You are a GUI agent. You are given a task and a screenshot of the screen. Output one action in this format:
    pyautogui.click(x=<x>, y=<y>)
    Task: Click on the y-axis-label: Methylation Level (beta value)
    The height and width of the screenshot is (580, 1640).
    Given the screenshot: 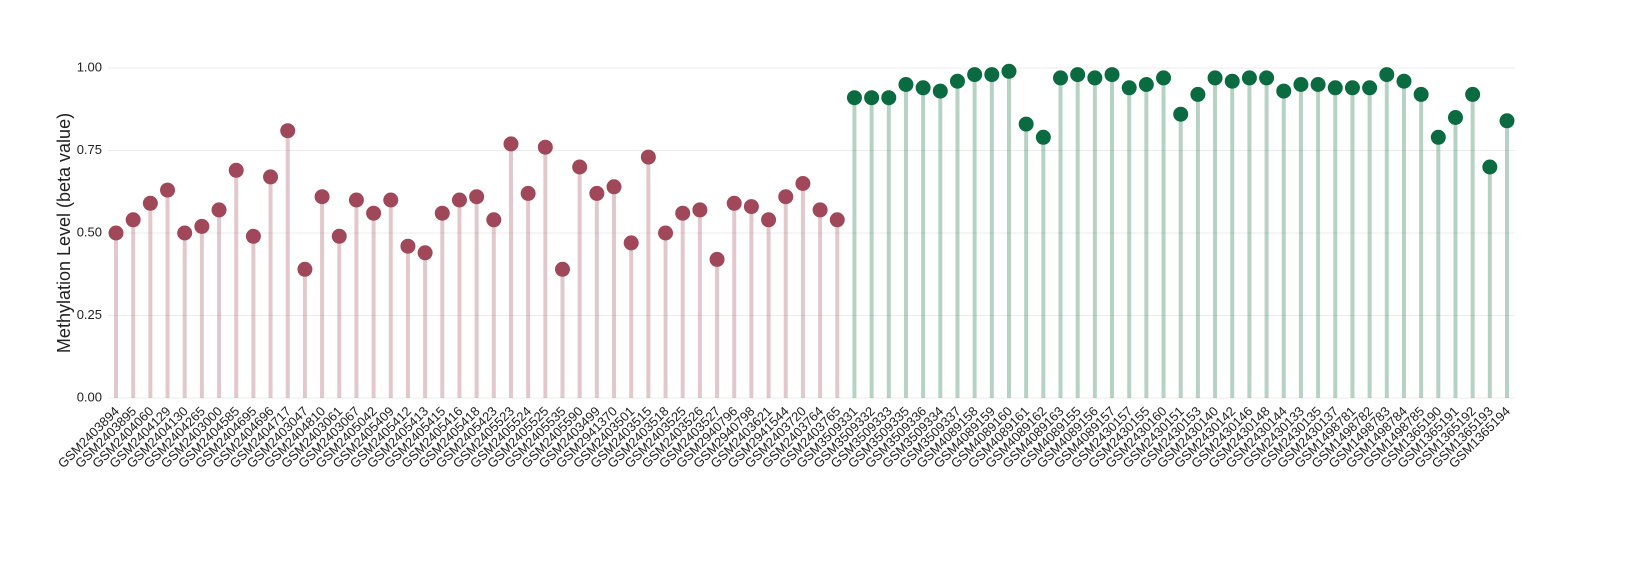 What is the action you would take?
    pyautogui.click(x=64, y=233)
    